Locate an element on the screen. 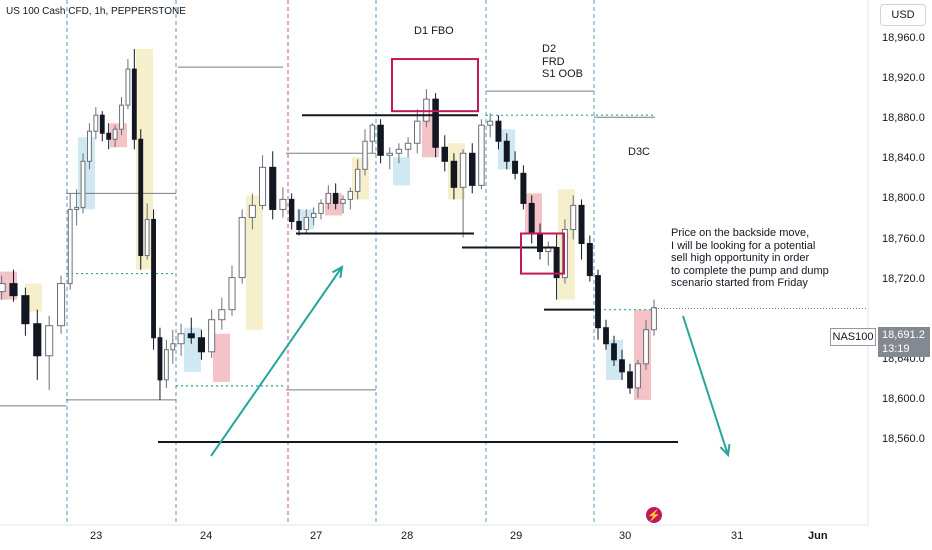  tradingview-logo-icon: ⚡ is located at coordinates (654, 515).